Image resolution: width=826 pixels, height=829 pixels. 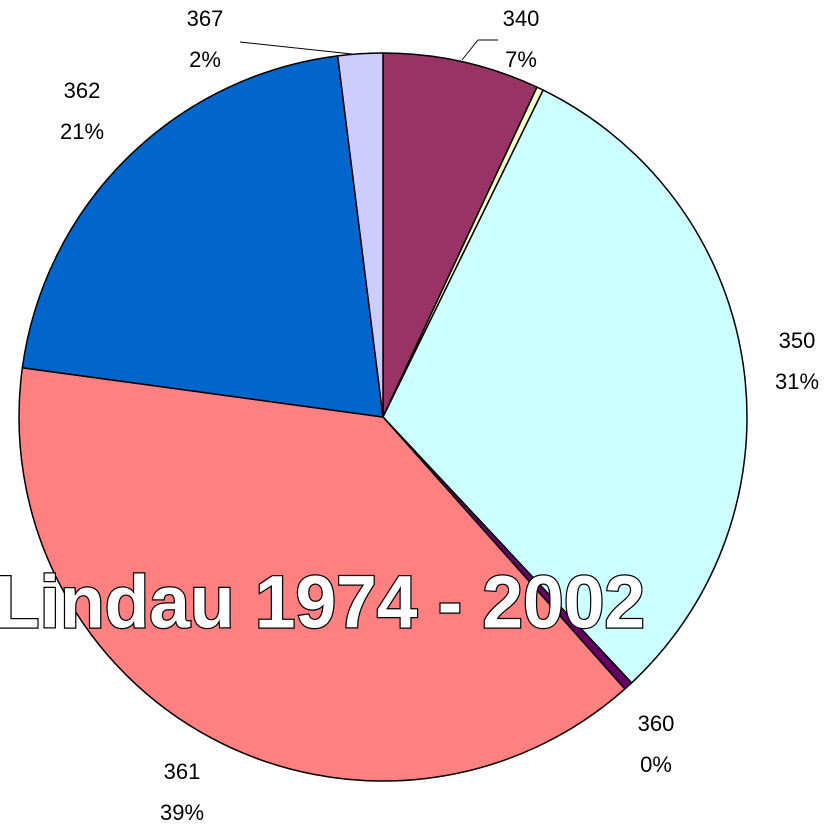 What do you see at coordinates (205, 18) in the screenshot?
I see `category-label: 367` at bounding box center [205, 18].